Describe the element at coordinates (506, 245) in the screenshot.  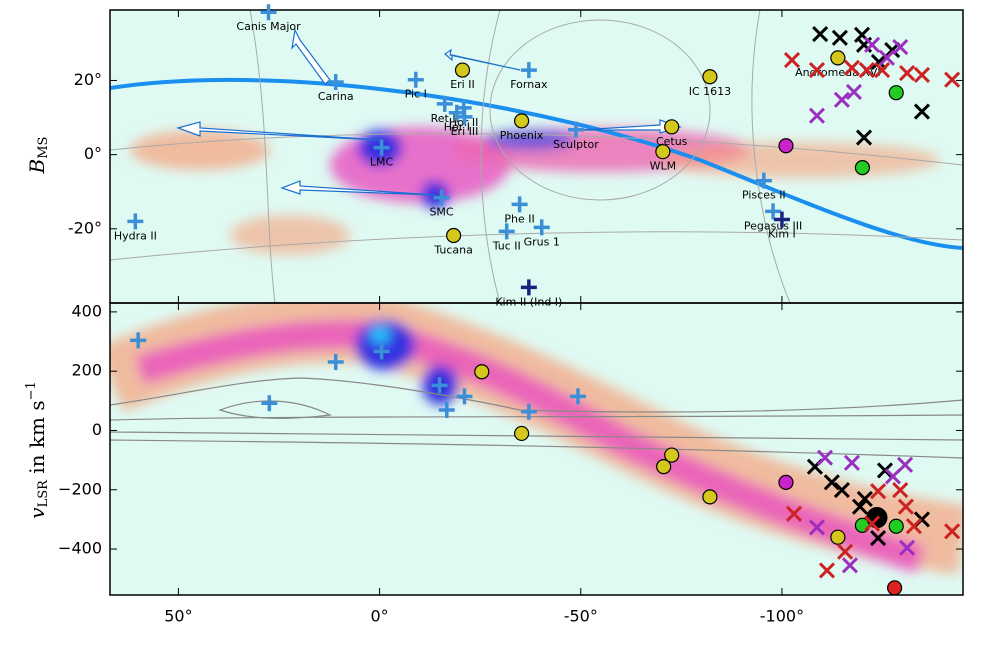
I see `object-label: Tuc II` at that location.